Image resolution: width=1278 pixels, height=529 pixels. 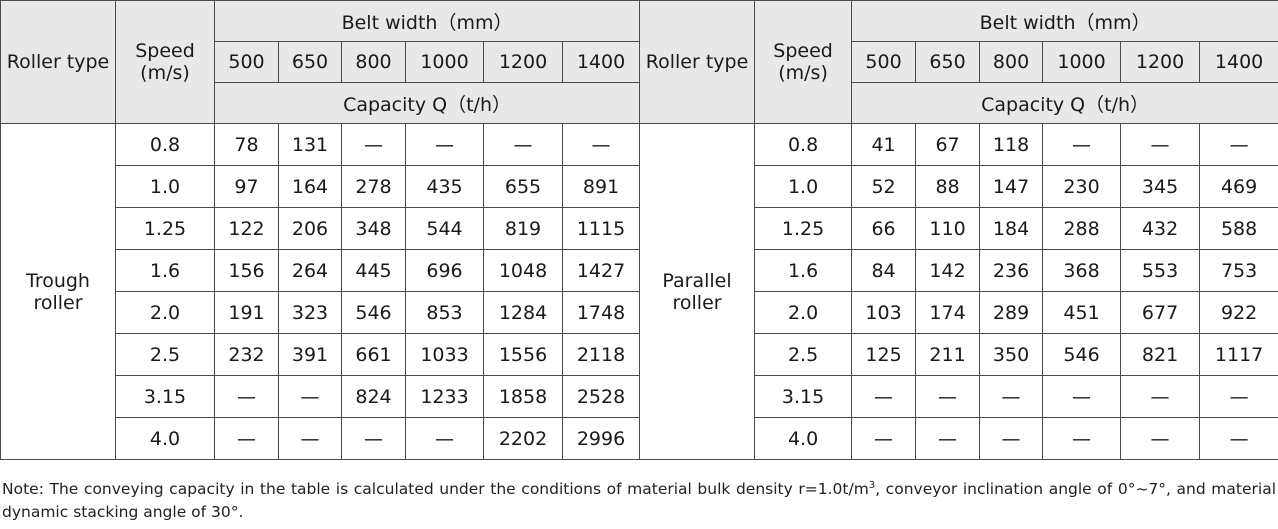 What do you see at coordinates (1011, 144) in the screenshot?
I see `capacity-cell: 118` at bounding box center [1011, 144].